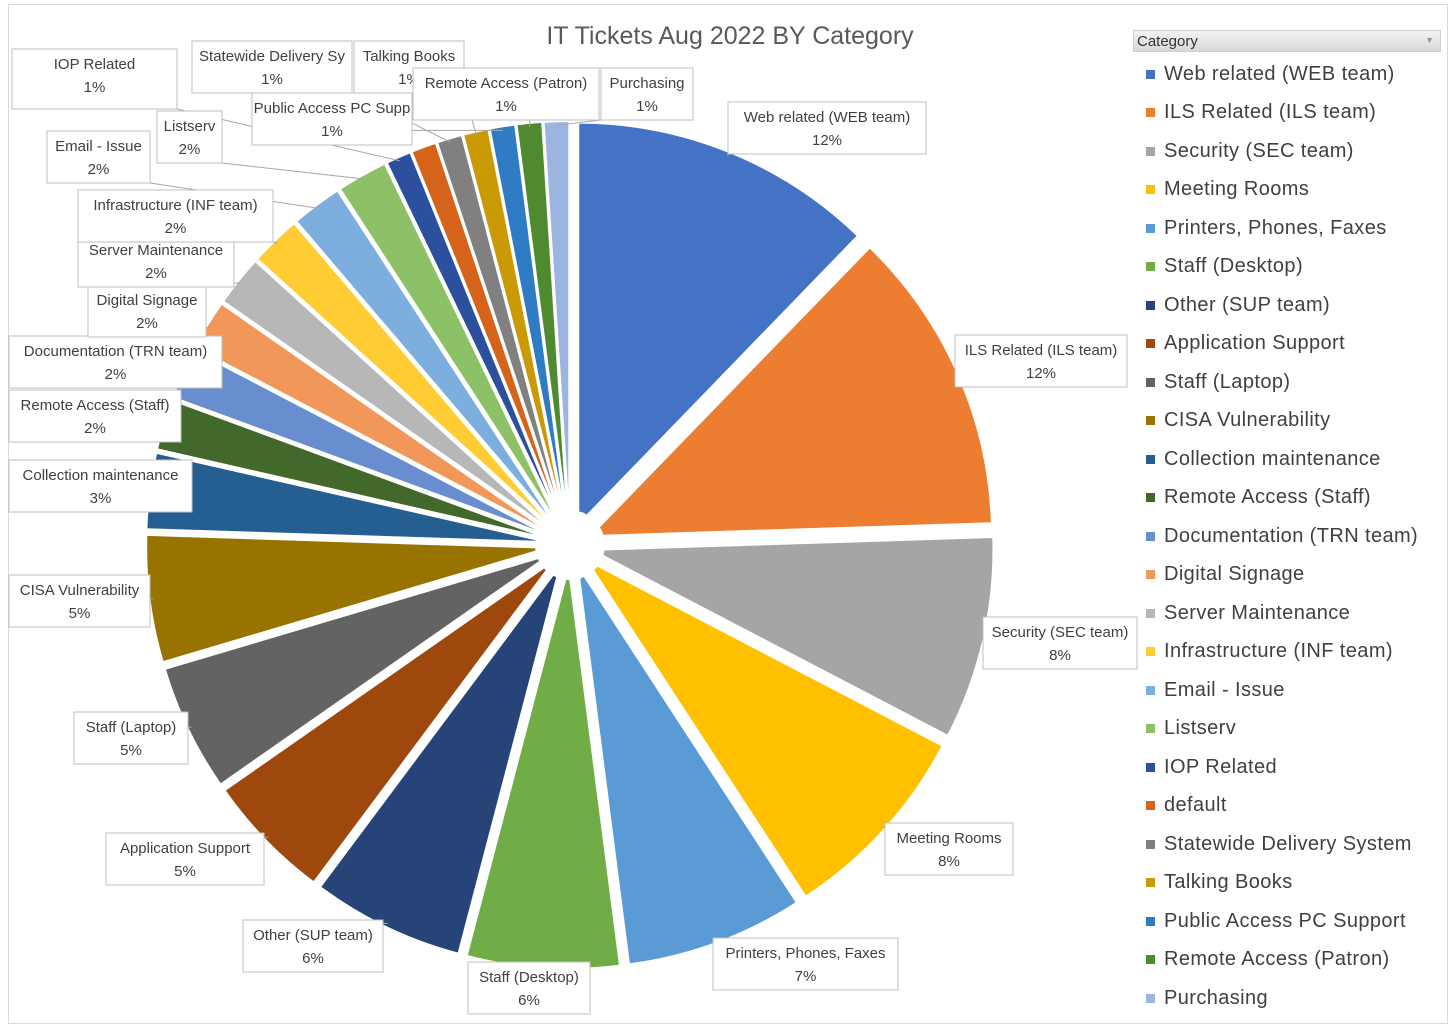 The width and height of the screenshot is (1455, 1027). I want to click on legend-item-purchasing: Purchasing, so click(1207, 998).